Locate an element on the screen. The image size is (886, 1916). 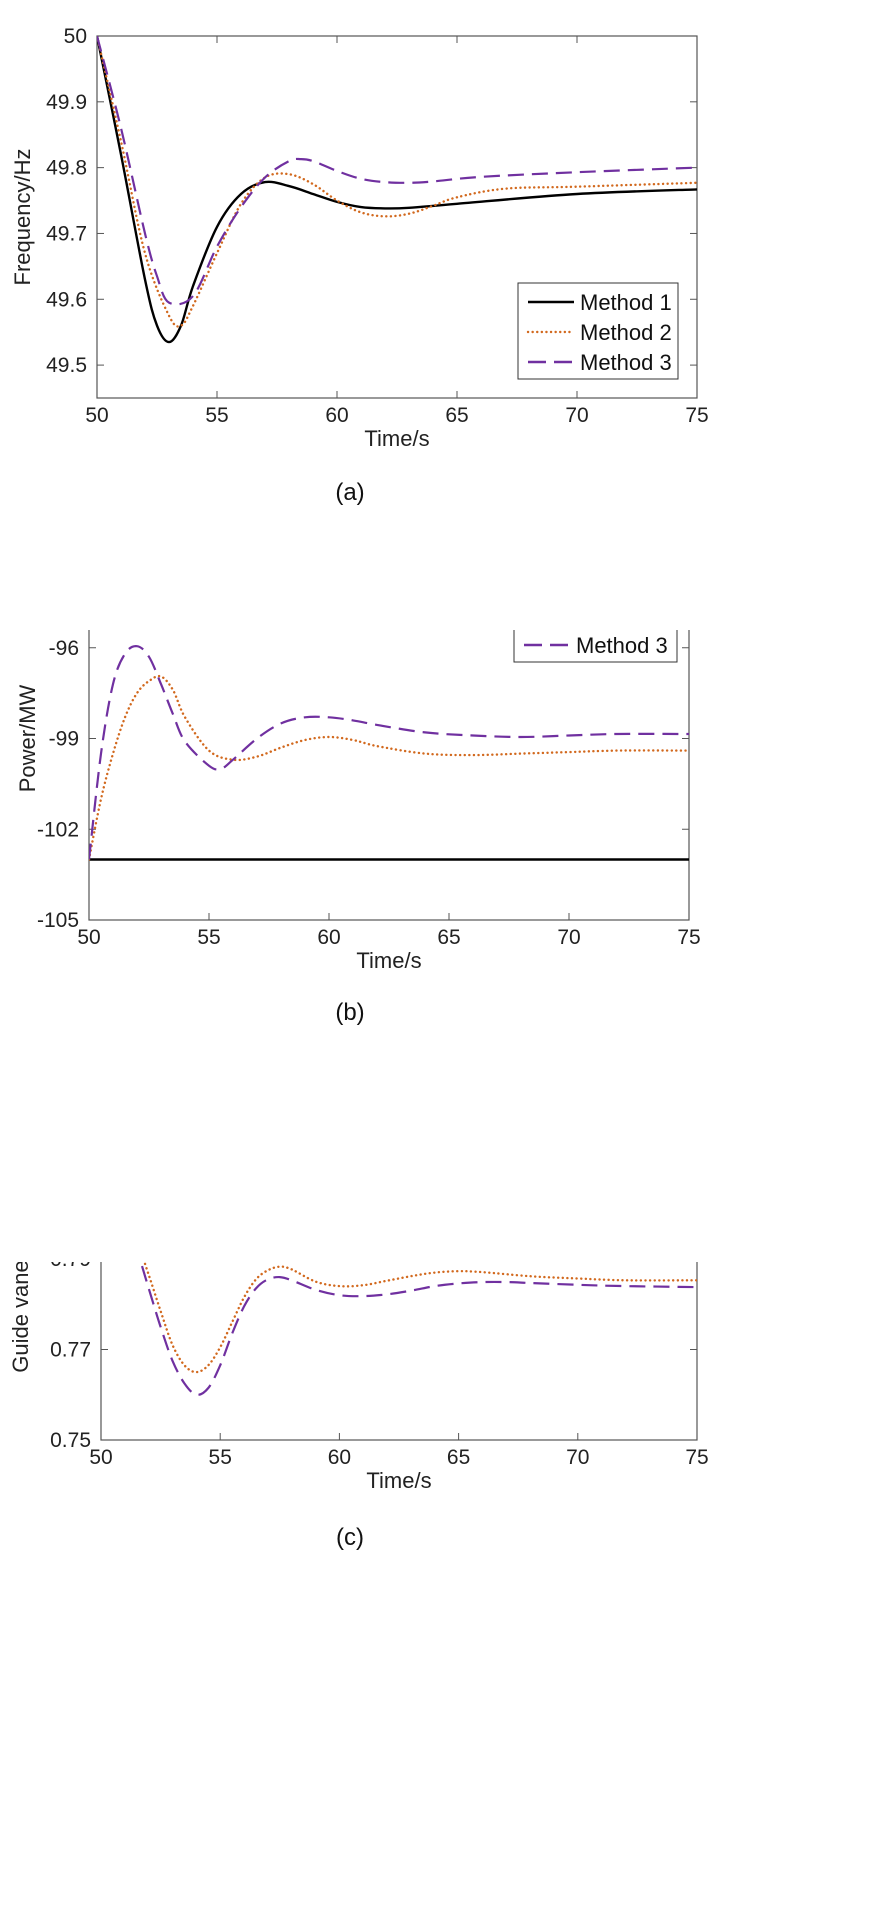
legend-label: Method 2 is located at coordinates (626, 332).